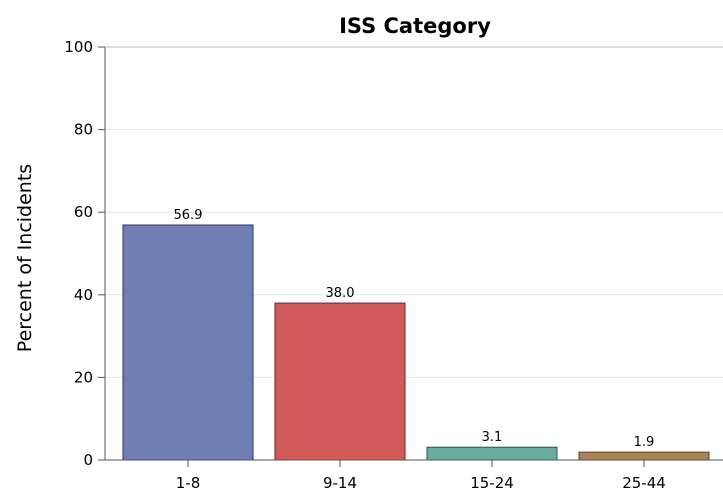 The image size is (723, 498). Describe the element at coordinates (78, 47) in the screenshot. I see `y-tick-label: 100` at that location.